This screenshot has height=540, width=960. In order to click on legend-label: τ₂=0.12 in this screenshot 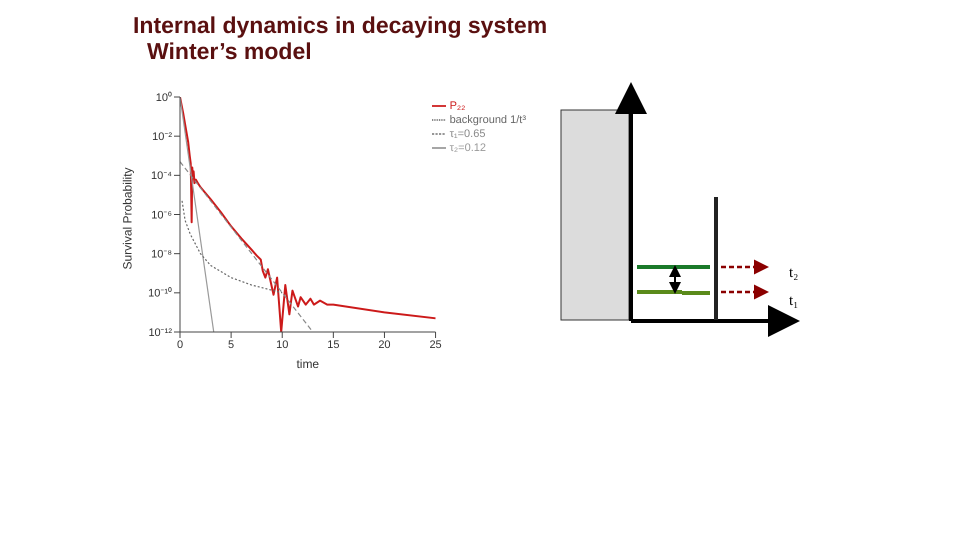, I will do `click(468, 148)`.